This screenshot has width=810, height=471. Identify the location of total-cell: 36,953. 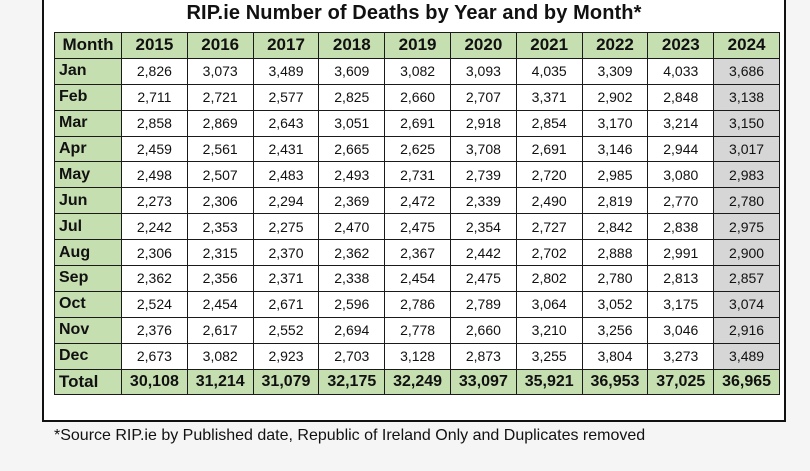
(615, 382).